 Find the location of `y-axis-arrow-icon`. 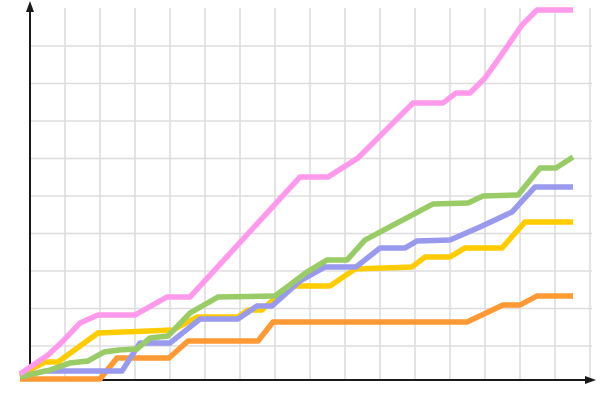

y-axis-arrow-icon is located at coordinates (30, 6).